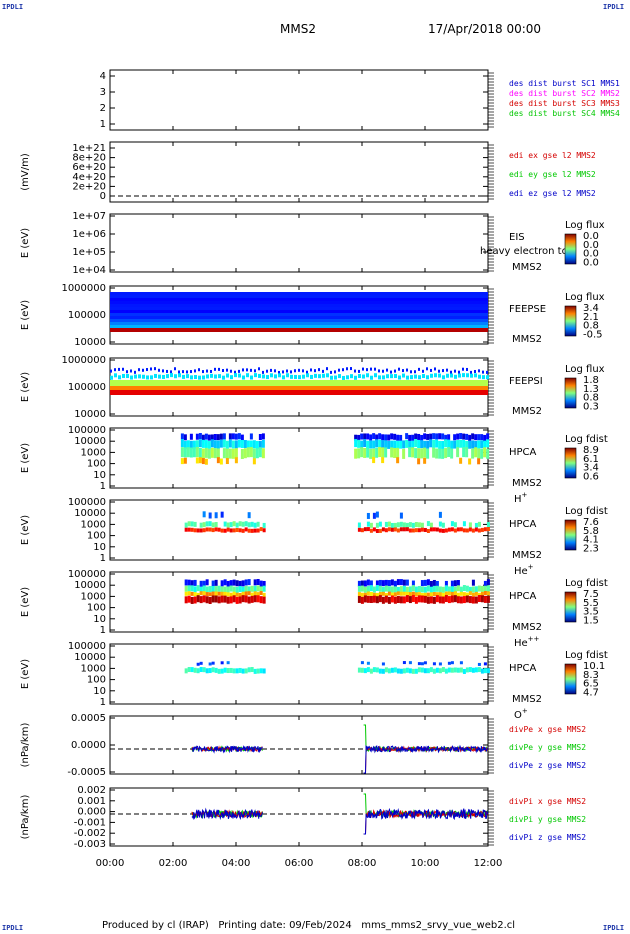  Describe the element at coordinates (87, 315) in the screenshot. I see `y-tick-label: 100000` at that location.